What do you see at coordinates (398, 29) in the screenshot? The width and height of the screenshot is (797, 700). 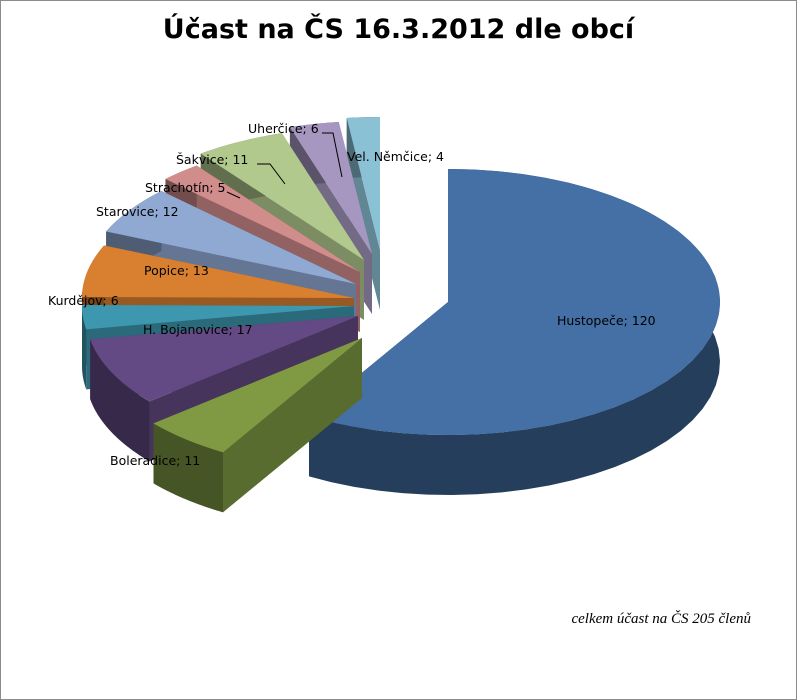 I see `chart-title: Účast na ČS 16.3.2012 dle obcí` at bounding box center [398, 29].